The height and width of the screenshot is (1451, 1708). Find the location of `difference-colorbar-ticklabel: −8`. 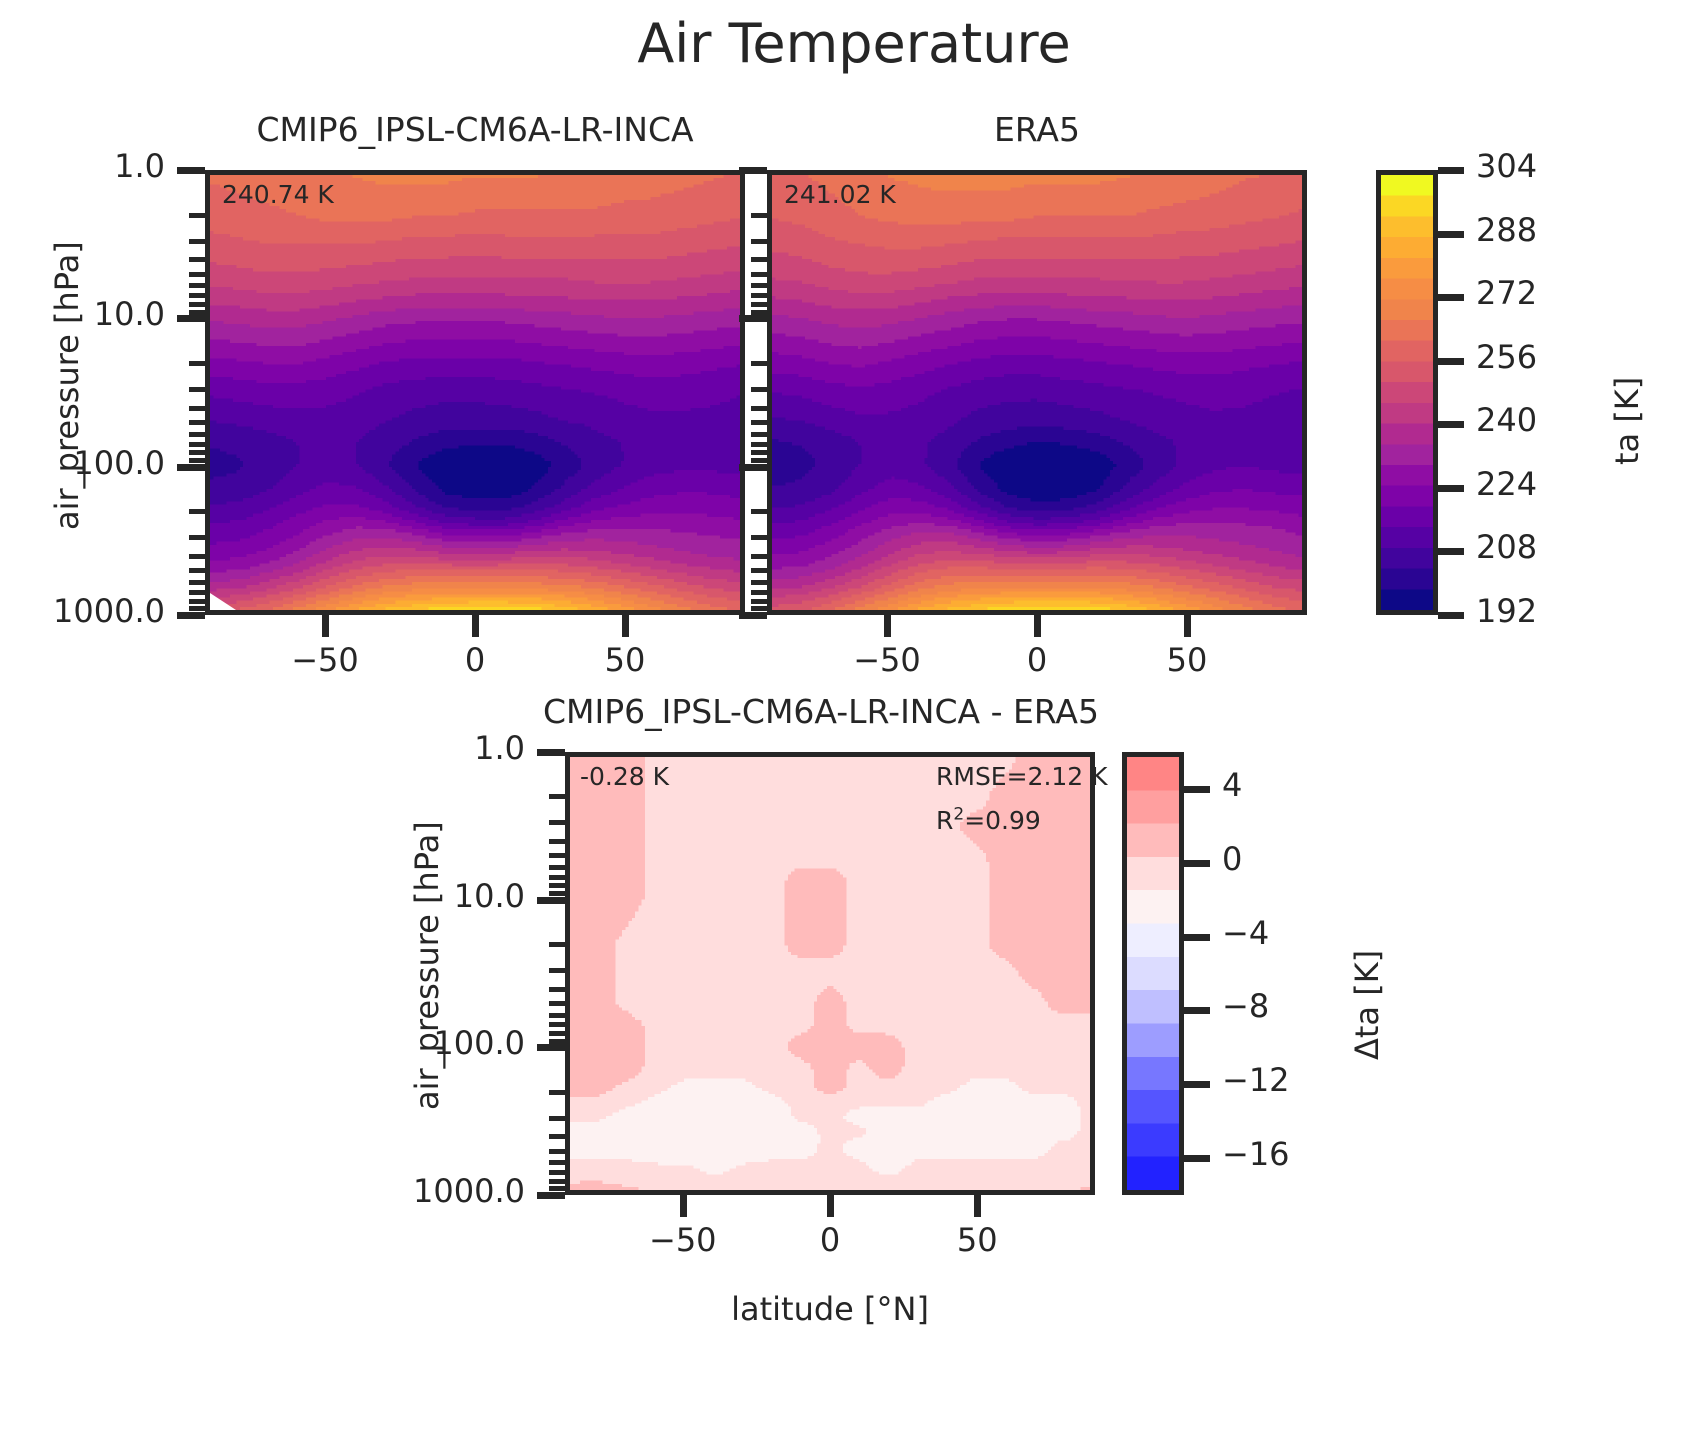

difference-colorbar-ticklabel: −8 is located at coordinates (1245, 1006).